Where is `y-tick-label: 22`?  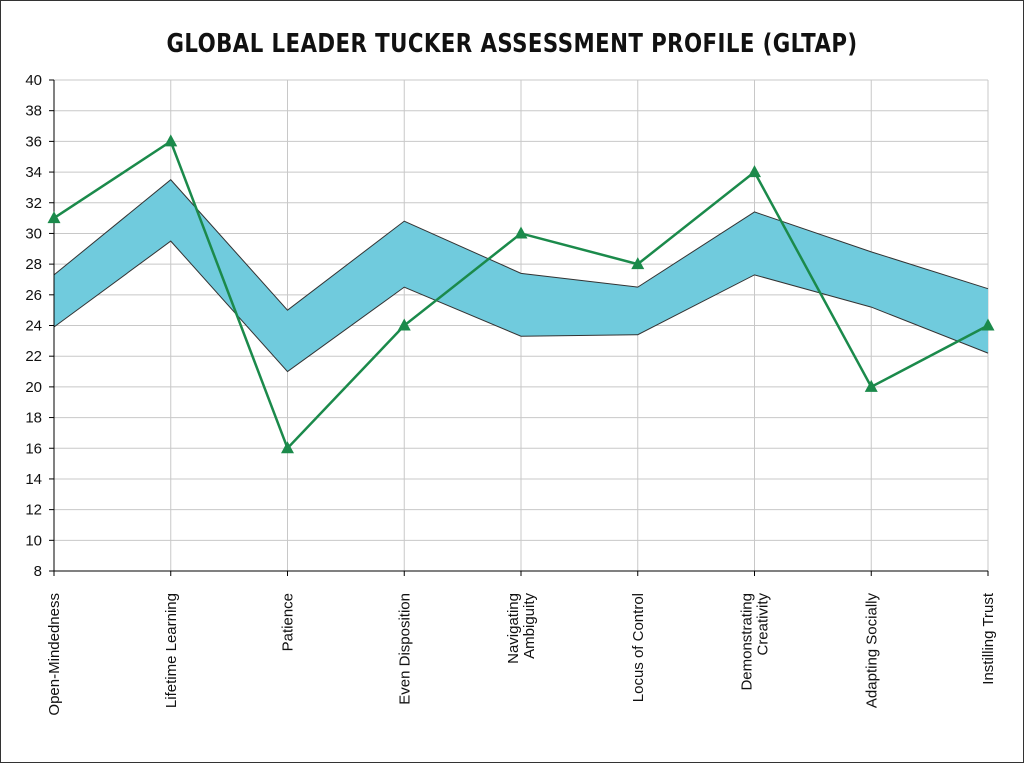
y-tick-label: 22 is located at coordinates (33, 356).